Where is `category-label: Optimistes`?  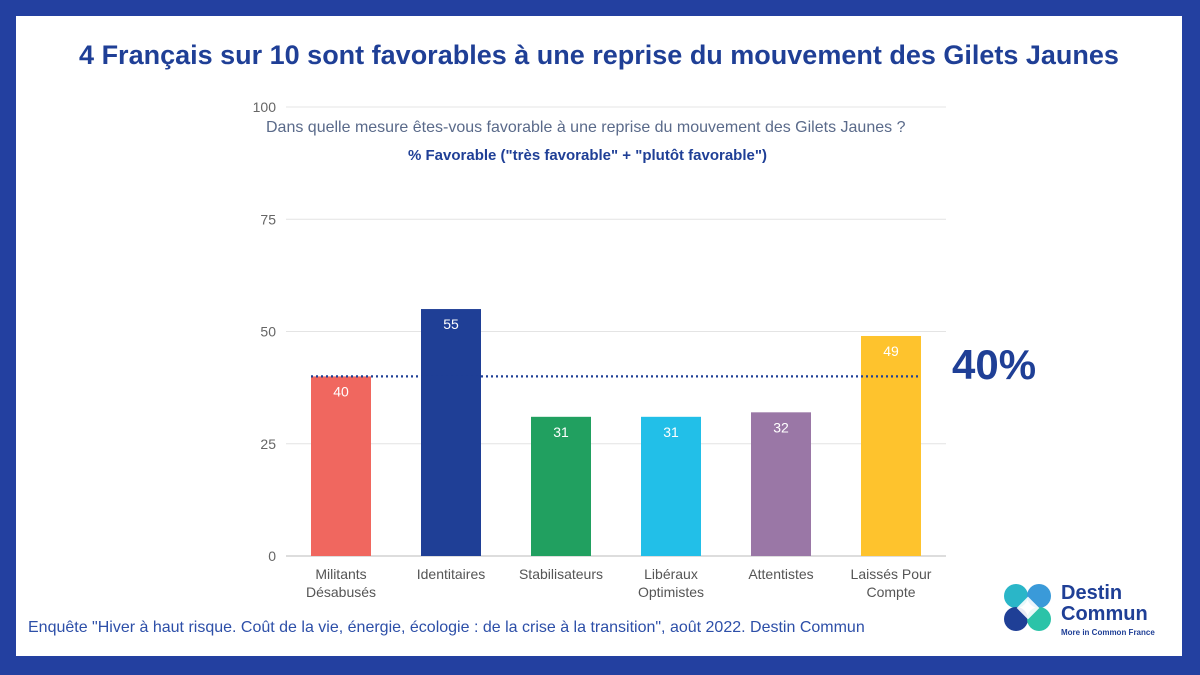 category-label: Optimistes is located at coordinates (671, 592).